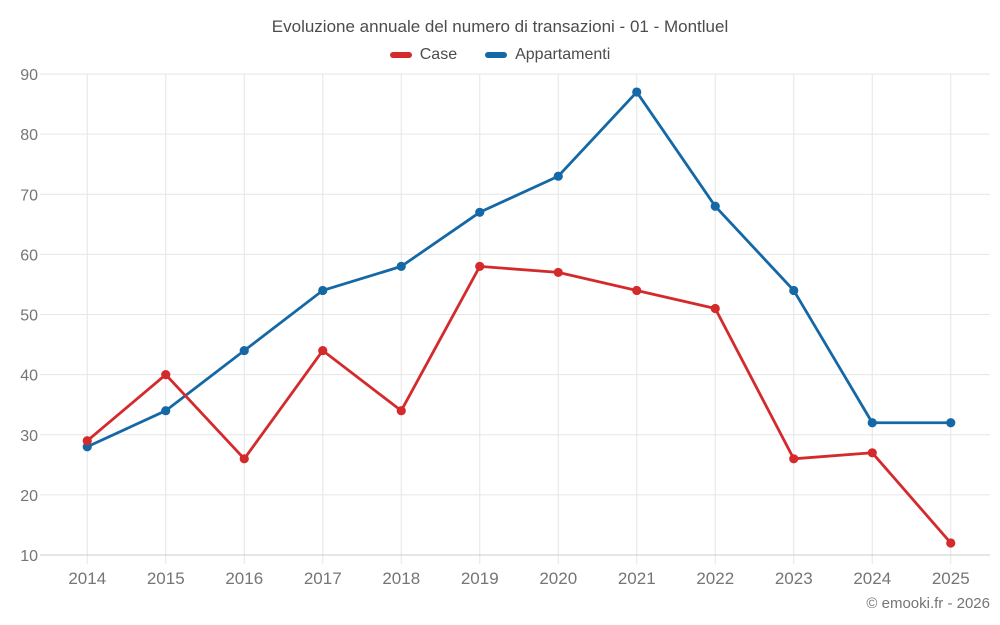 This screenshot has height=625, width=1000. What do you see at coordinates (29, 376) in the screenshot?
I see `y-tick-label: 40` at bounding box center [29, 376].